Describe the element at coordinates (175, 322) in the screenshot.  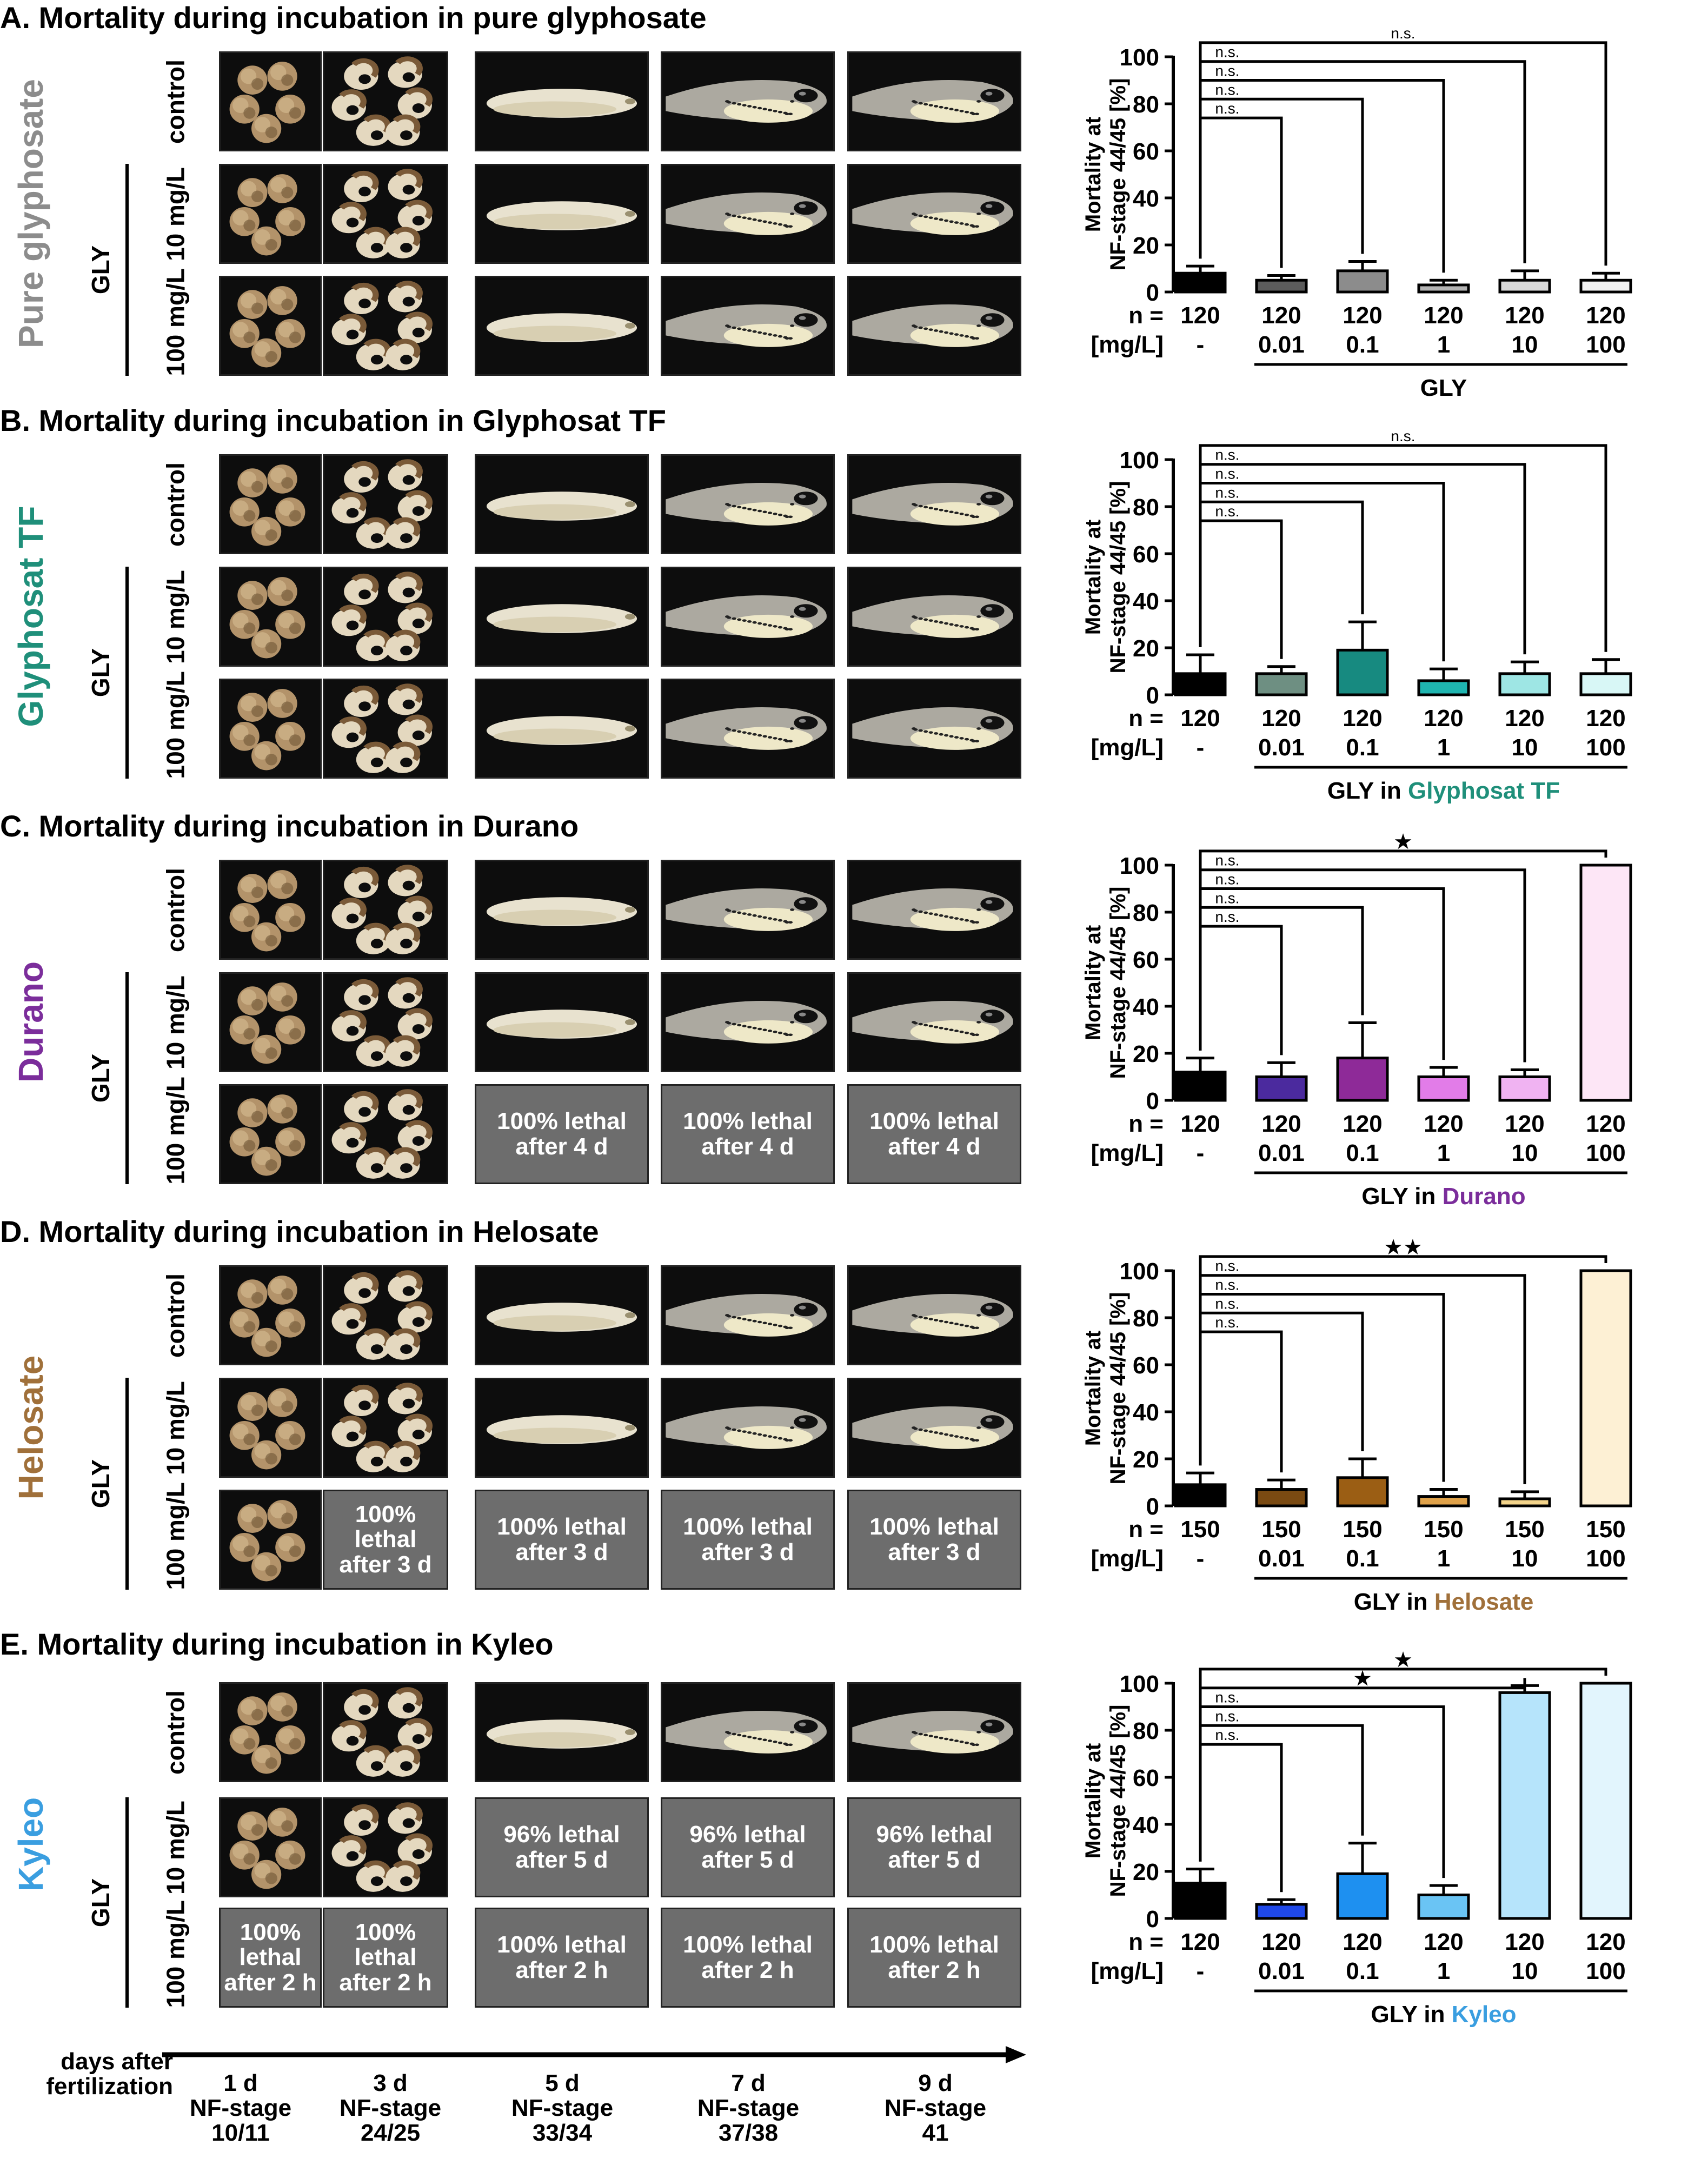
I see `row-label: 100 mg/L` at that location.